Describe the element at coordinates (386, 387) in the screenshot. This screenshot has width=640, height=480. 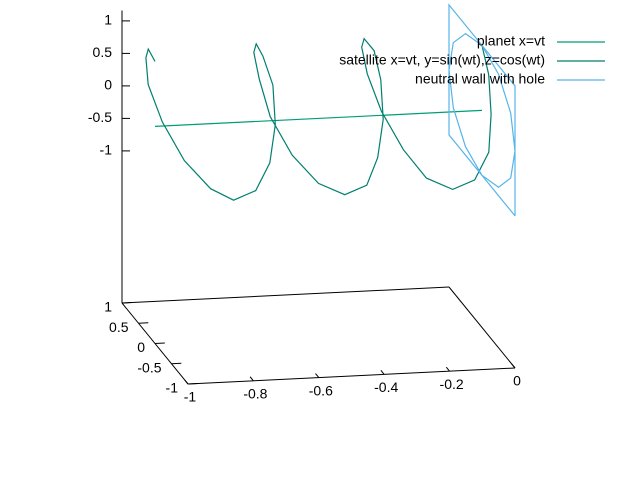
I see `x-tick-label: -0.4` at that location.